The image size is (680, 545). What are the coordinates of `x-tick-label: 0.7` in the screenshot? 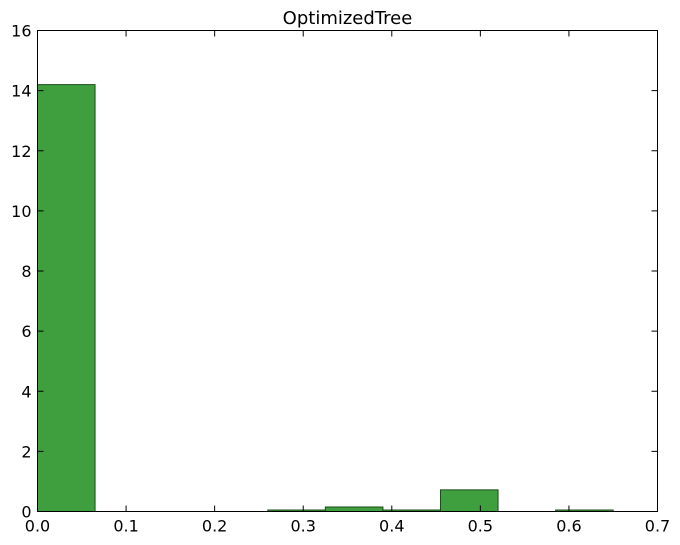 It's located at (657, 526).